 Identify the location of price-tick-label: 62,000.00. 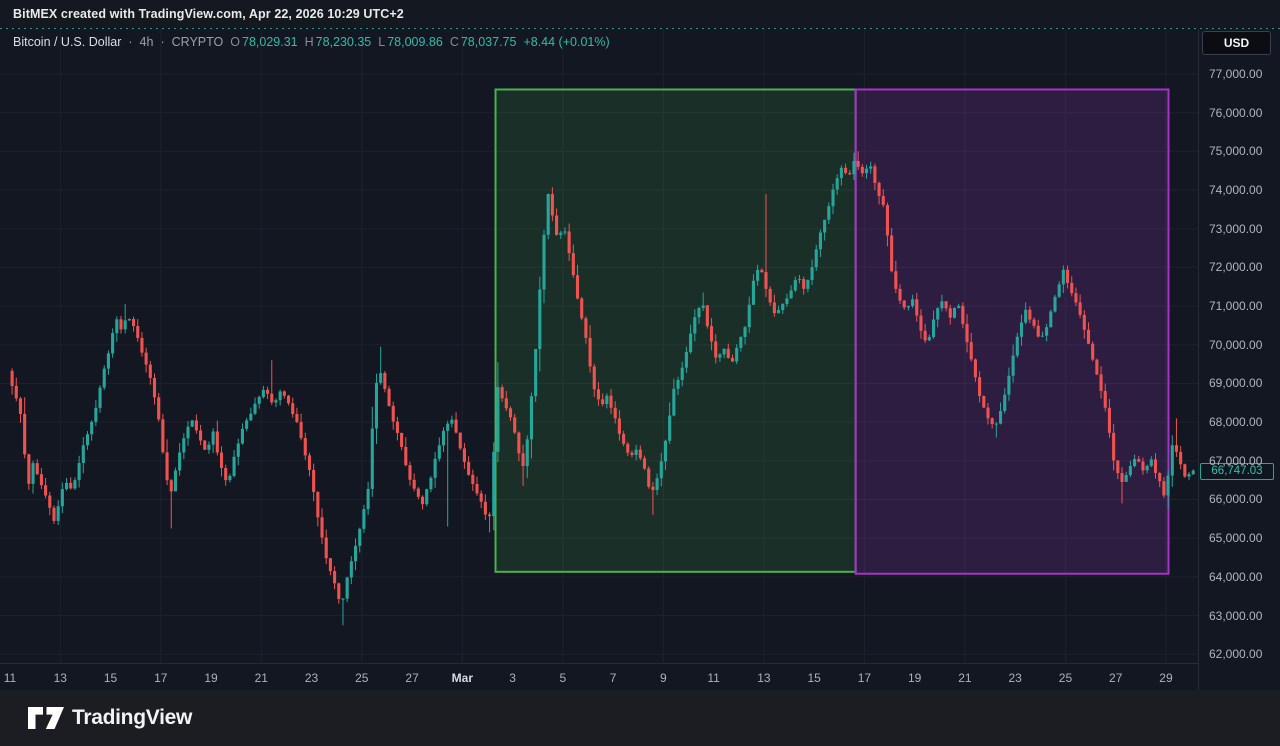
(1236, 654).